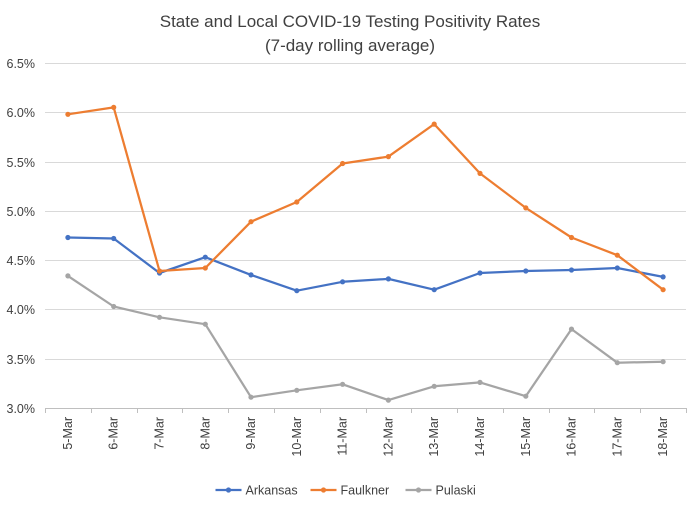 The height and width of the screenshot is (508, 700). I want to click on x-tick-label: 17-Mar, so click(617, 437).